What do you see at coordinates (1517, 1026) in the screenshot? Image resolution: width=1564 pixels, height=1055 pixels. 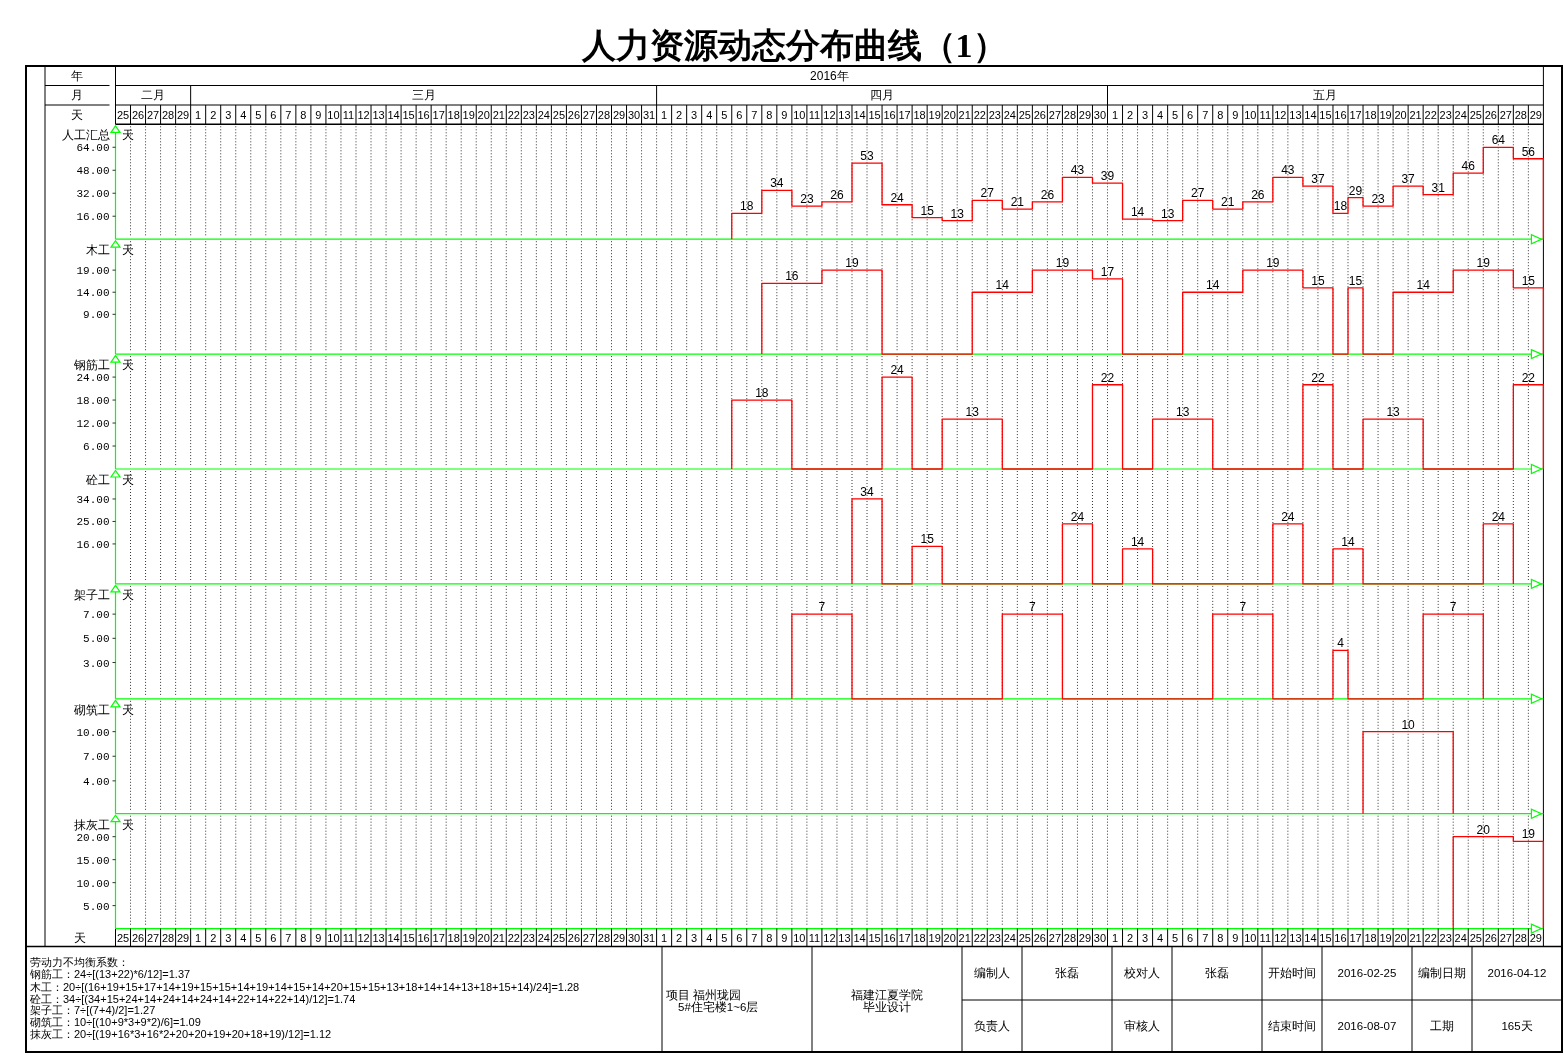 I see `text: 165天` at bounding box center [1517, 1026].